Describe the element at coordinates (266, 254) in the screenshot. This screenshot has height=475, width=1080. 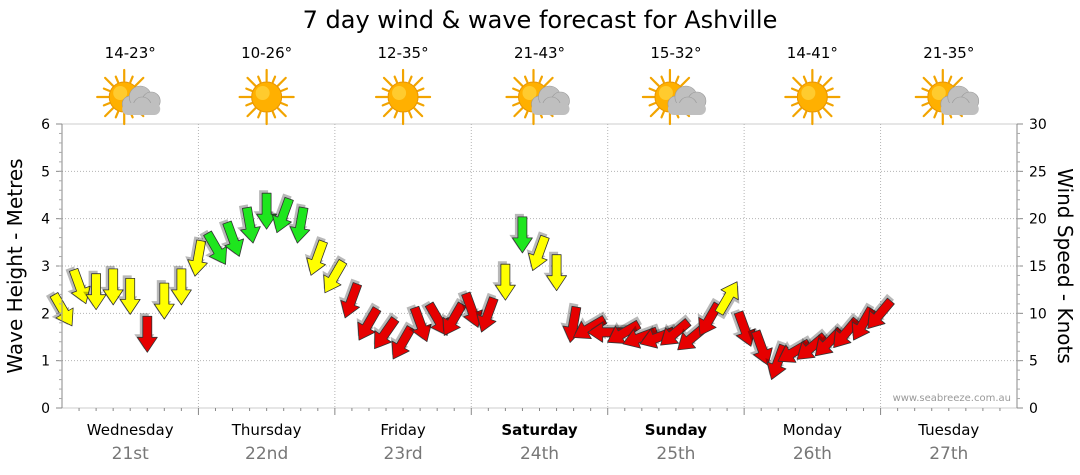
I see `day-column: 10-26° Thursday 22nd` at that location.